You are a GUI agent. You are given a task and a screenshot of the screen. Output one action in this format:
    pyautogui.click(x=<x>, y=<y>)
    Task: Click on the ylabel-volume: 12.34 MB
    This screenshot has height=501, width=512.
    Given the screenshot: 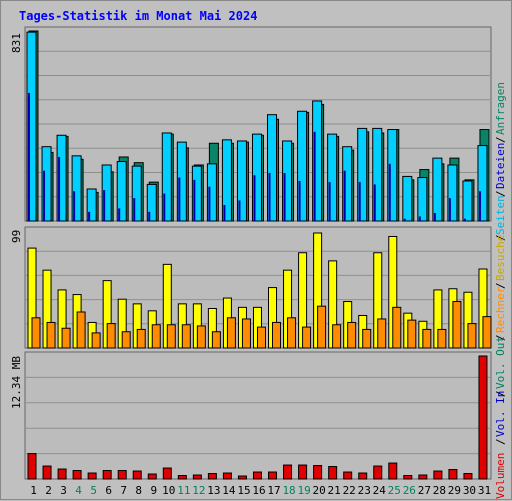 What is the action you would take?
    pyautogui.click(x=16, y=382)
    